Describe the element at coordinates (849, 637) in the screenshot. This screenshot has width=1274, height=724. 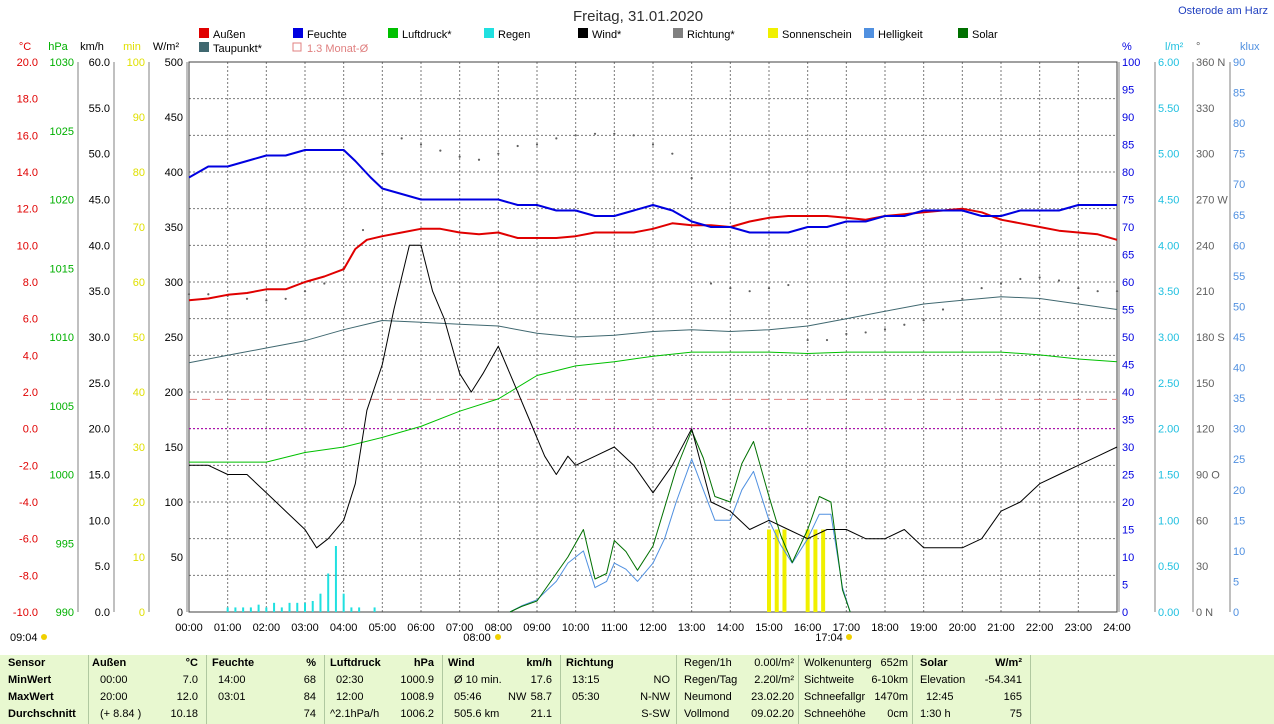
I see `sunset-icon` at that location.